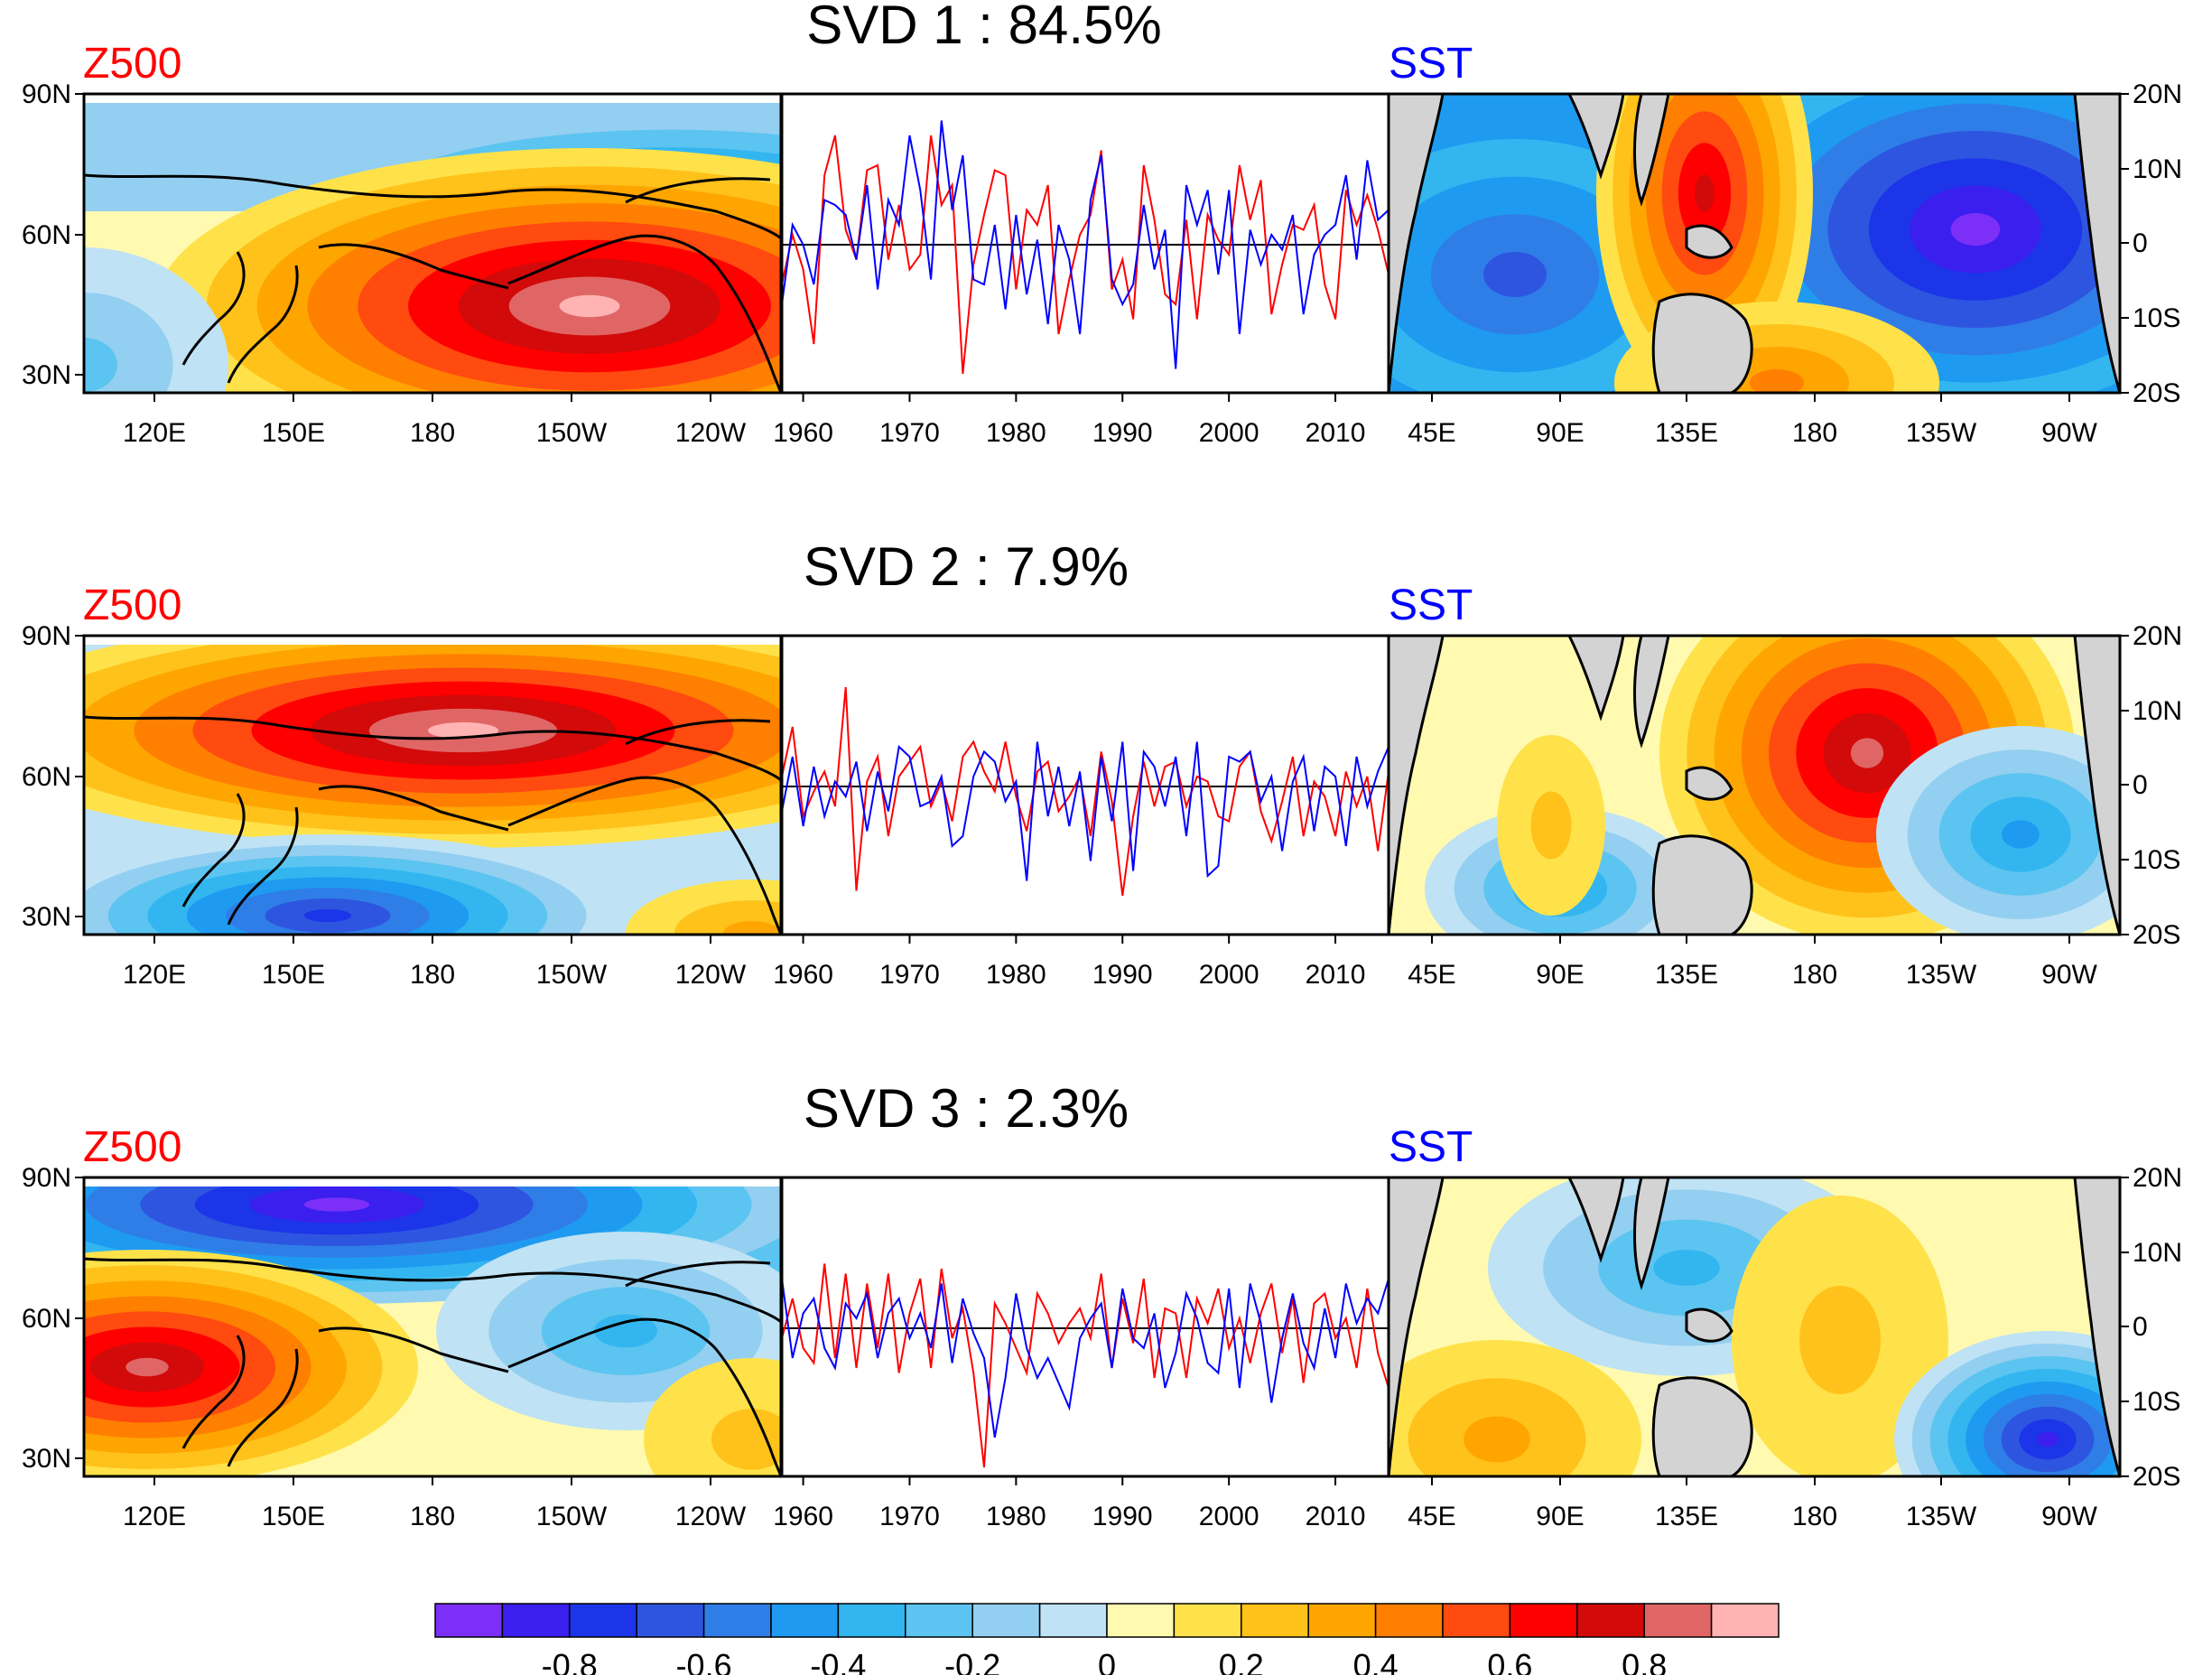 This screenshot has width=2212, height=1675. I want to click on colorbar-tick-label: 0.6, so click(1509, 1661).